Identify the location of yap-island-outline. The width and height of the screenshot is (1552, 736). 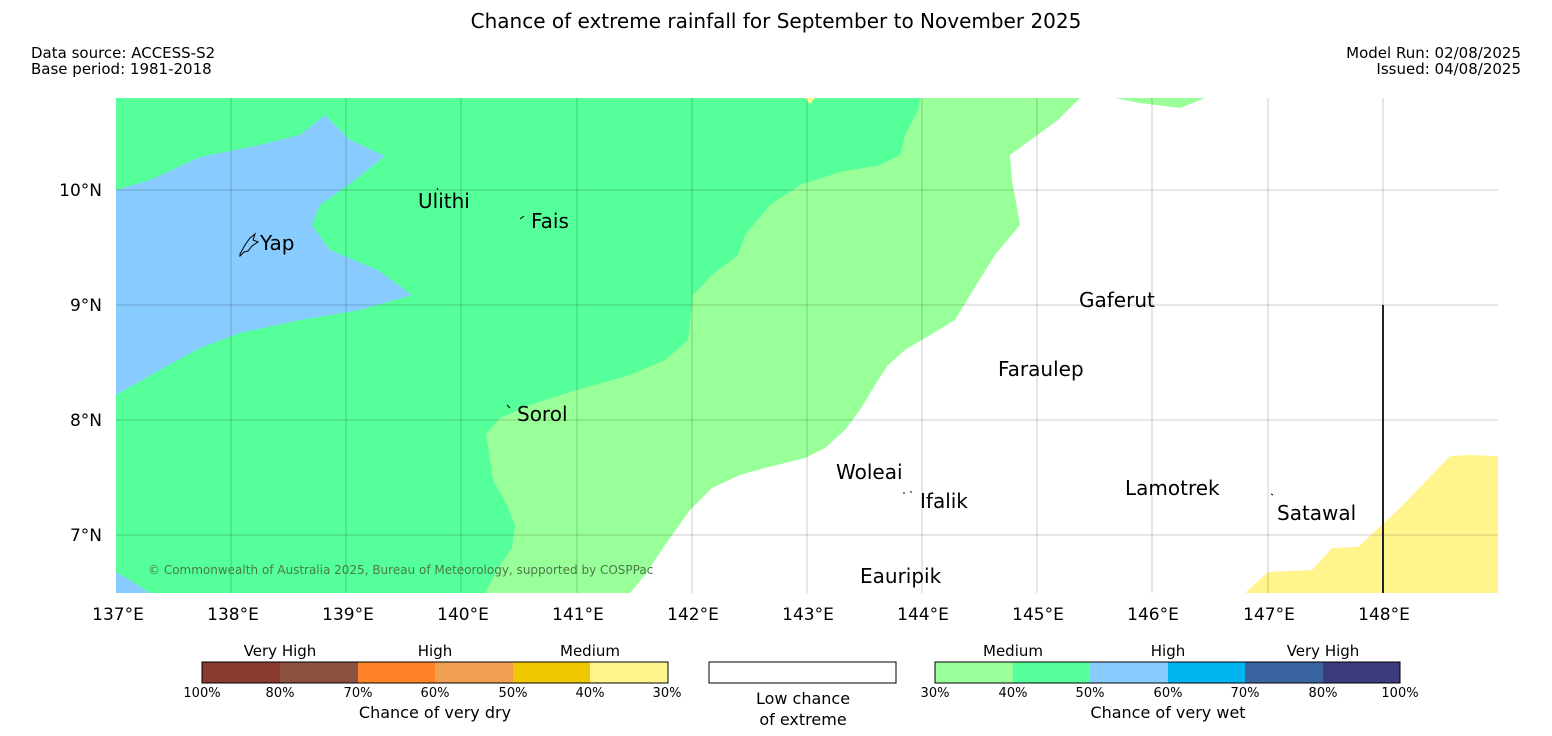
(249, 245).